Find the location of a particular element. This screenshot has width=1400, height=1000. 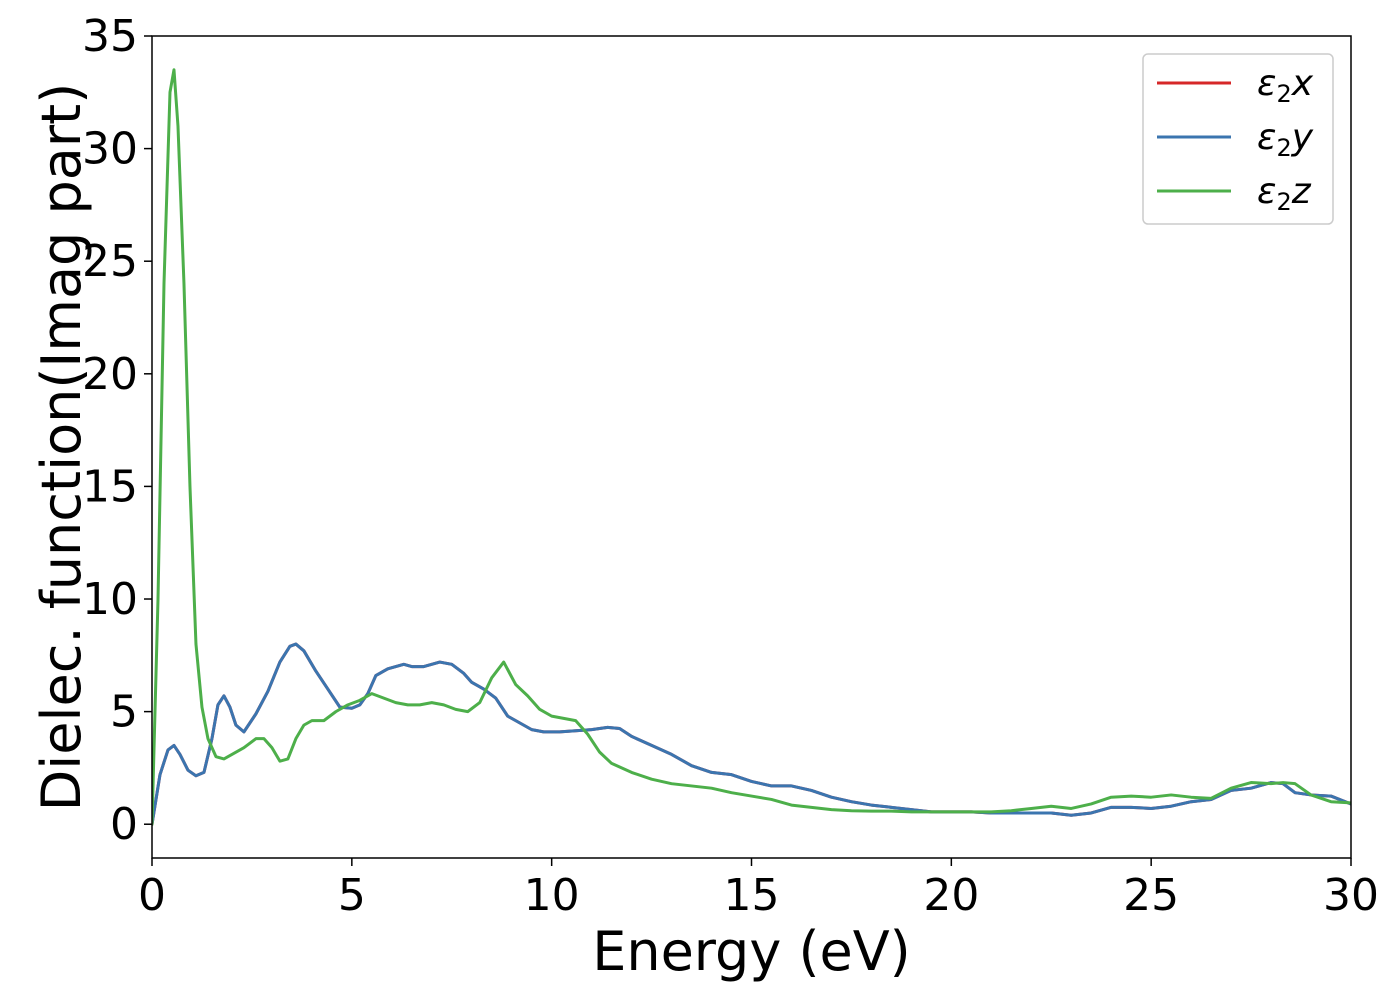

x-tick-label: 5 is located at coordinates (352, 895).